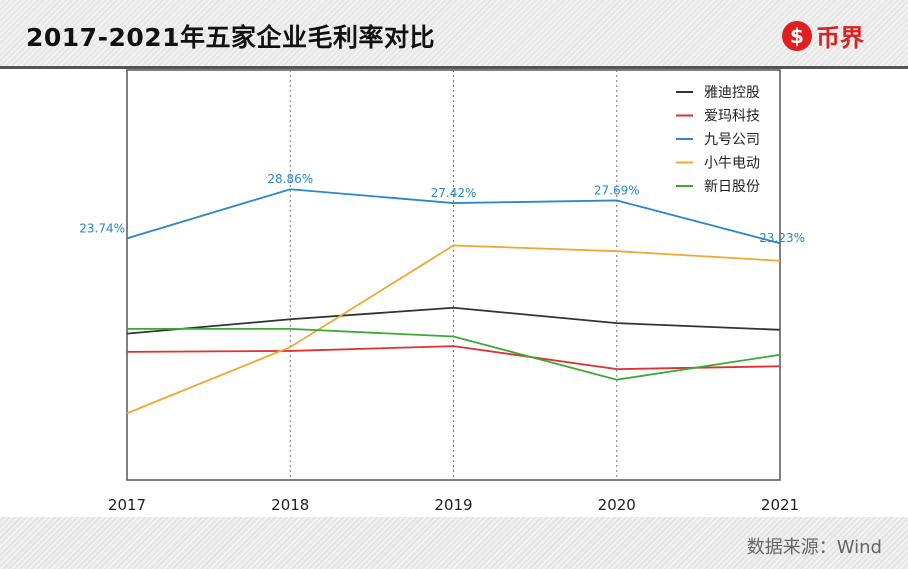  What do you see at coordinates (454, 193) in the screenshot?
I see `data-label: 27.42%` at bounding box center [454, 193].